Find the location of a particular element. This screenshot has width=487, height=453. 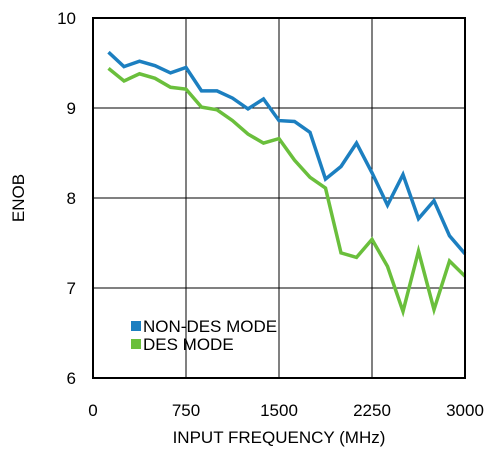

legend-label: DES MODE is located at coordinates (188, 344).